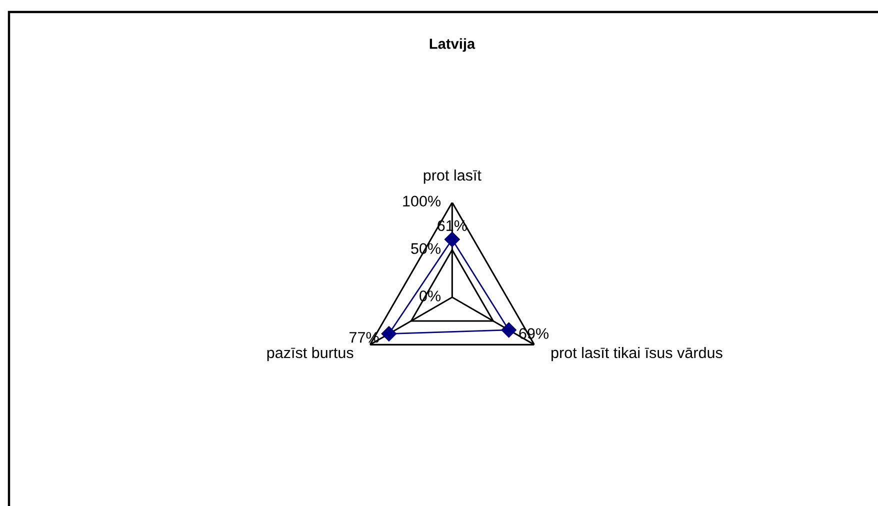  What do you see at coordinates (422, 201) in the screenshot?
I see `y-tick-label: 100%` at bounding box center [422, 201].